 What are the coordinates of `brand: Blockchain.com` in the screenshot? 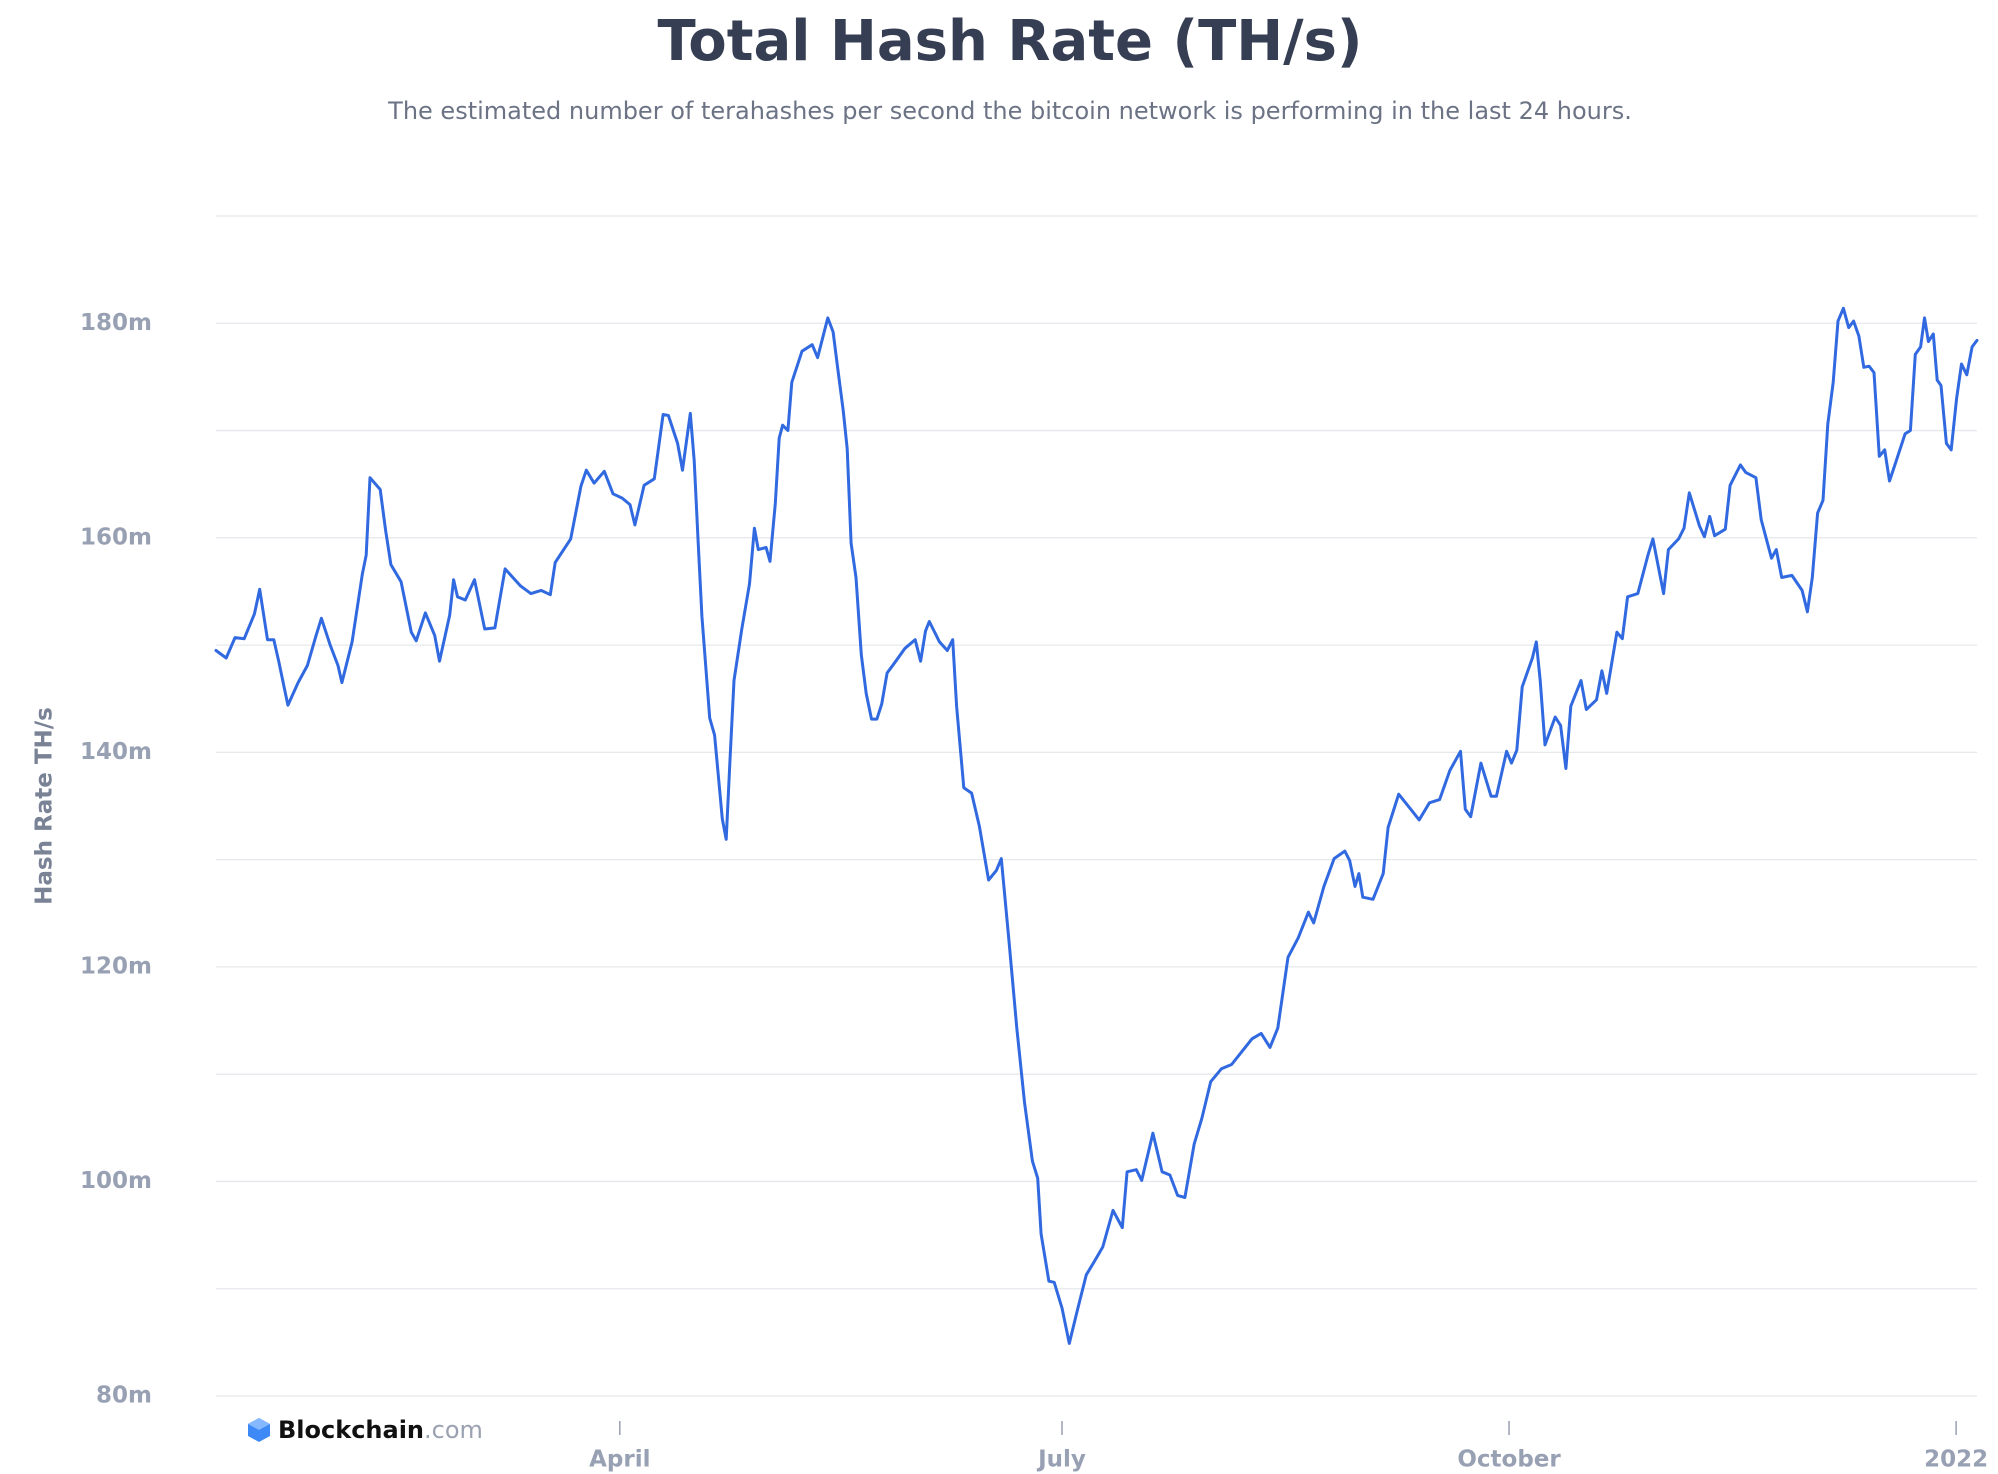 It's located at (365, 1430).